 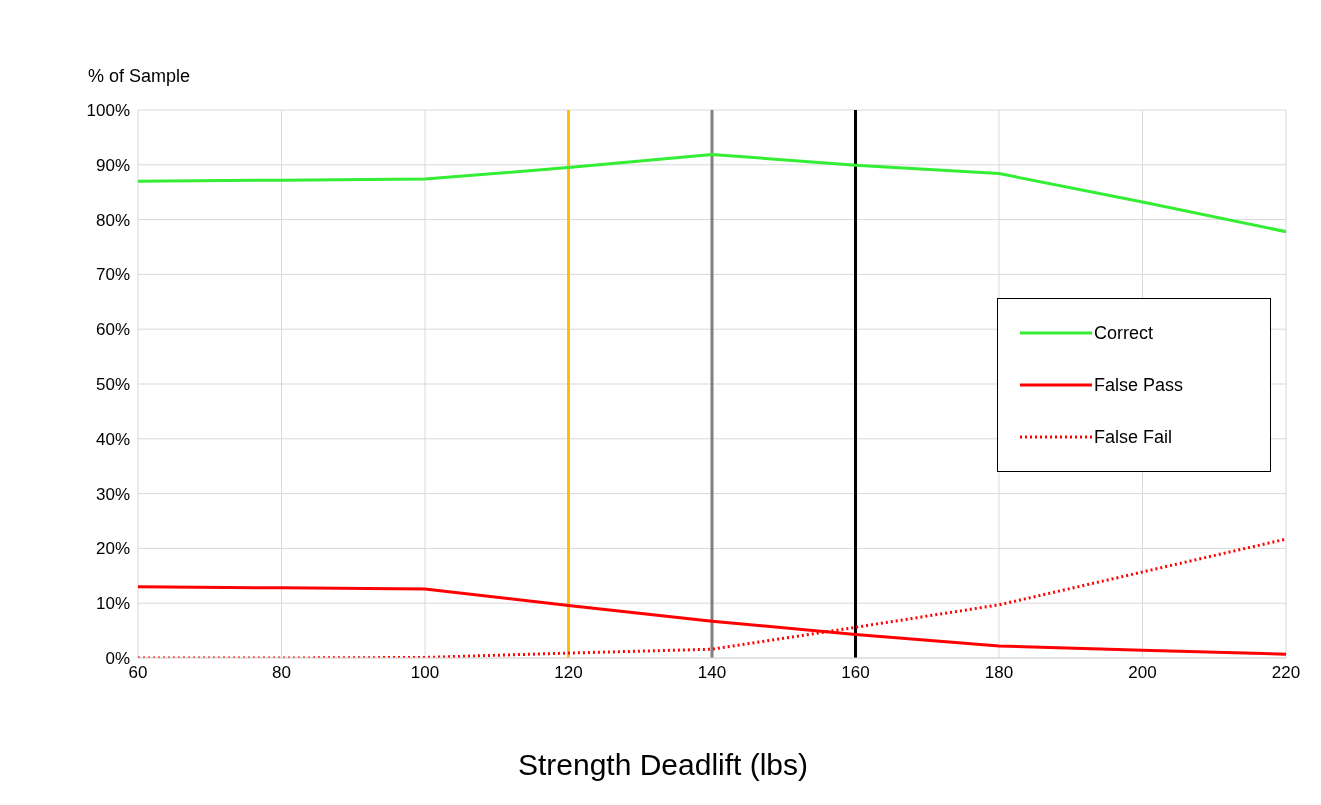 I want to click on legend-label: False Pass, so click(x=1139, y=385).